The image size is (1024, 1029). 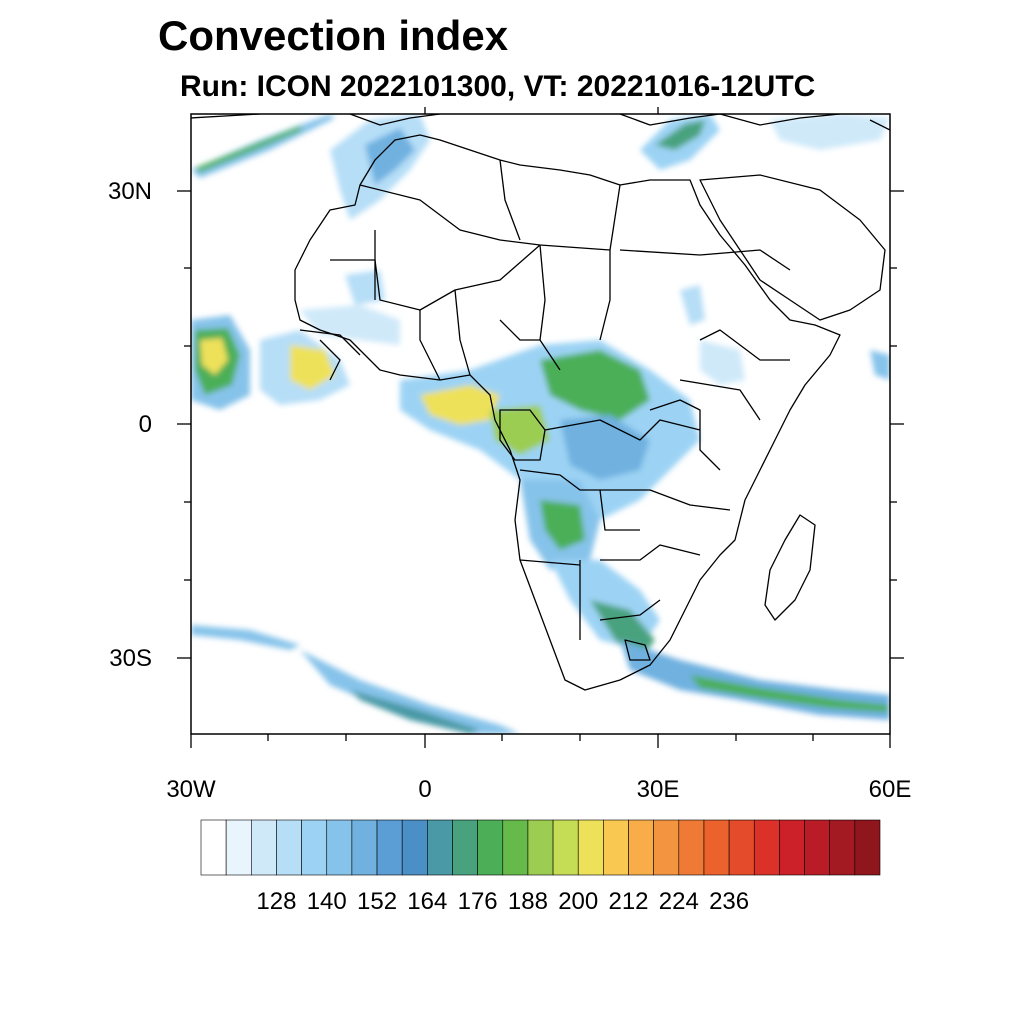 I want to click on lat-label-0: 0, so click(x=145, y=424).